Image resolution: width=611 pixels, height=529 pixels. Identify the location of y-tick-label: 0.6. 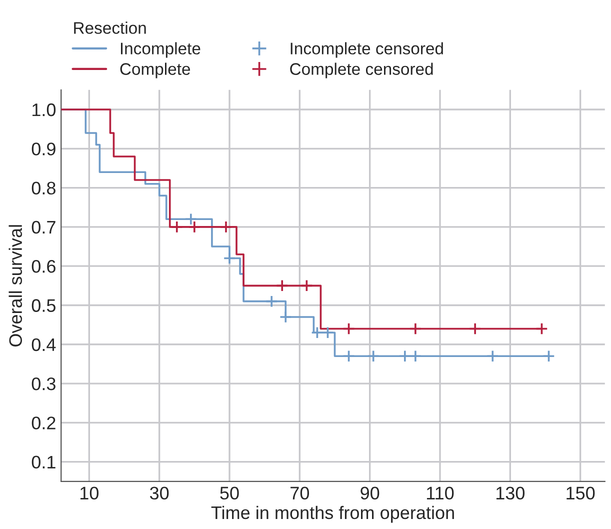
(44, 266).